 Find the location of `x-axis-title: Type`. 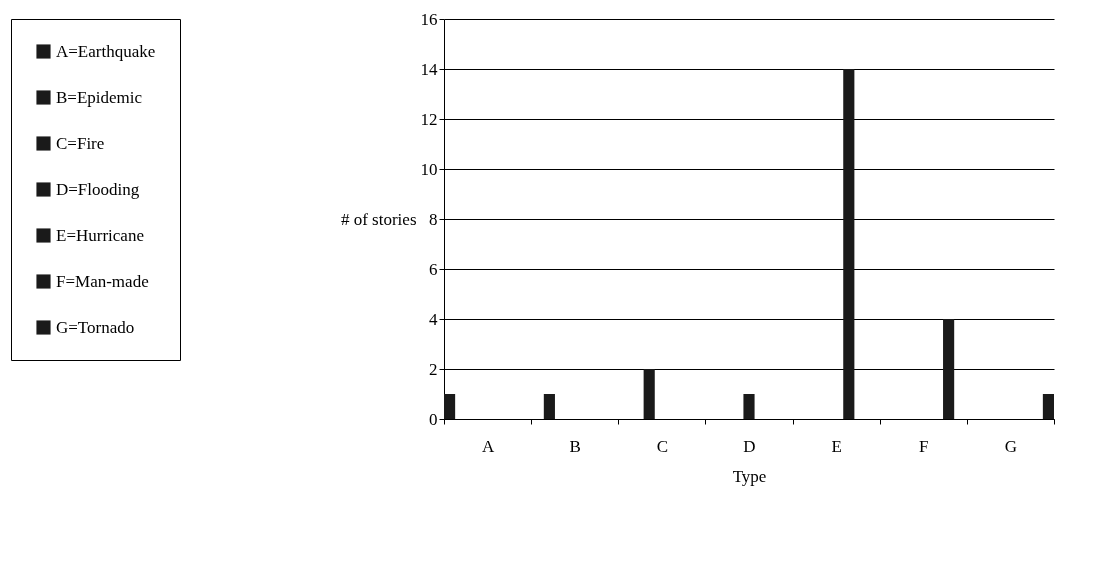

x-axis-title: Type is located at coordinates (749, 476).